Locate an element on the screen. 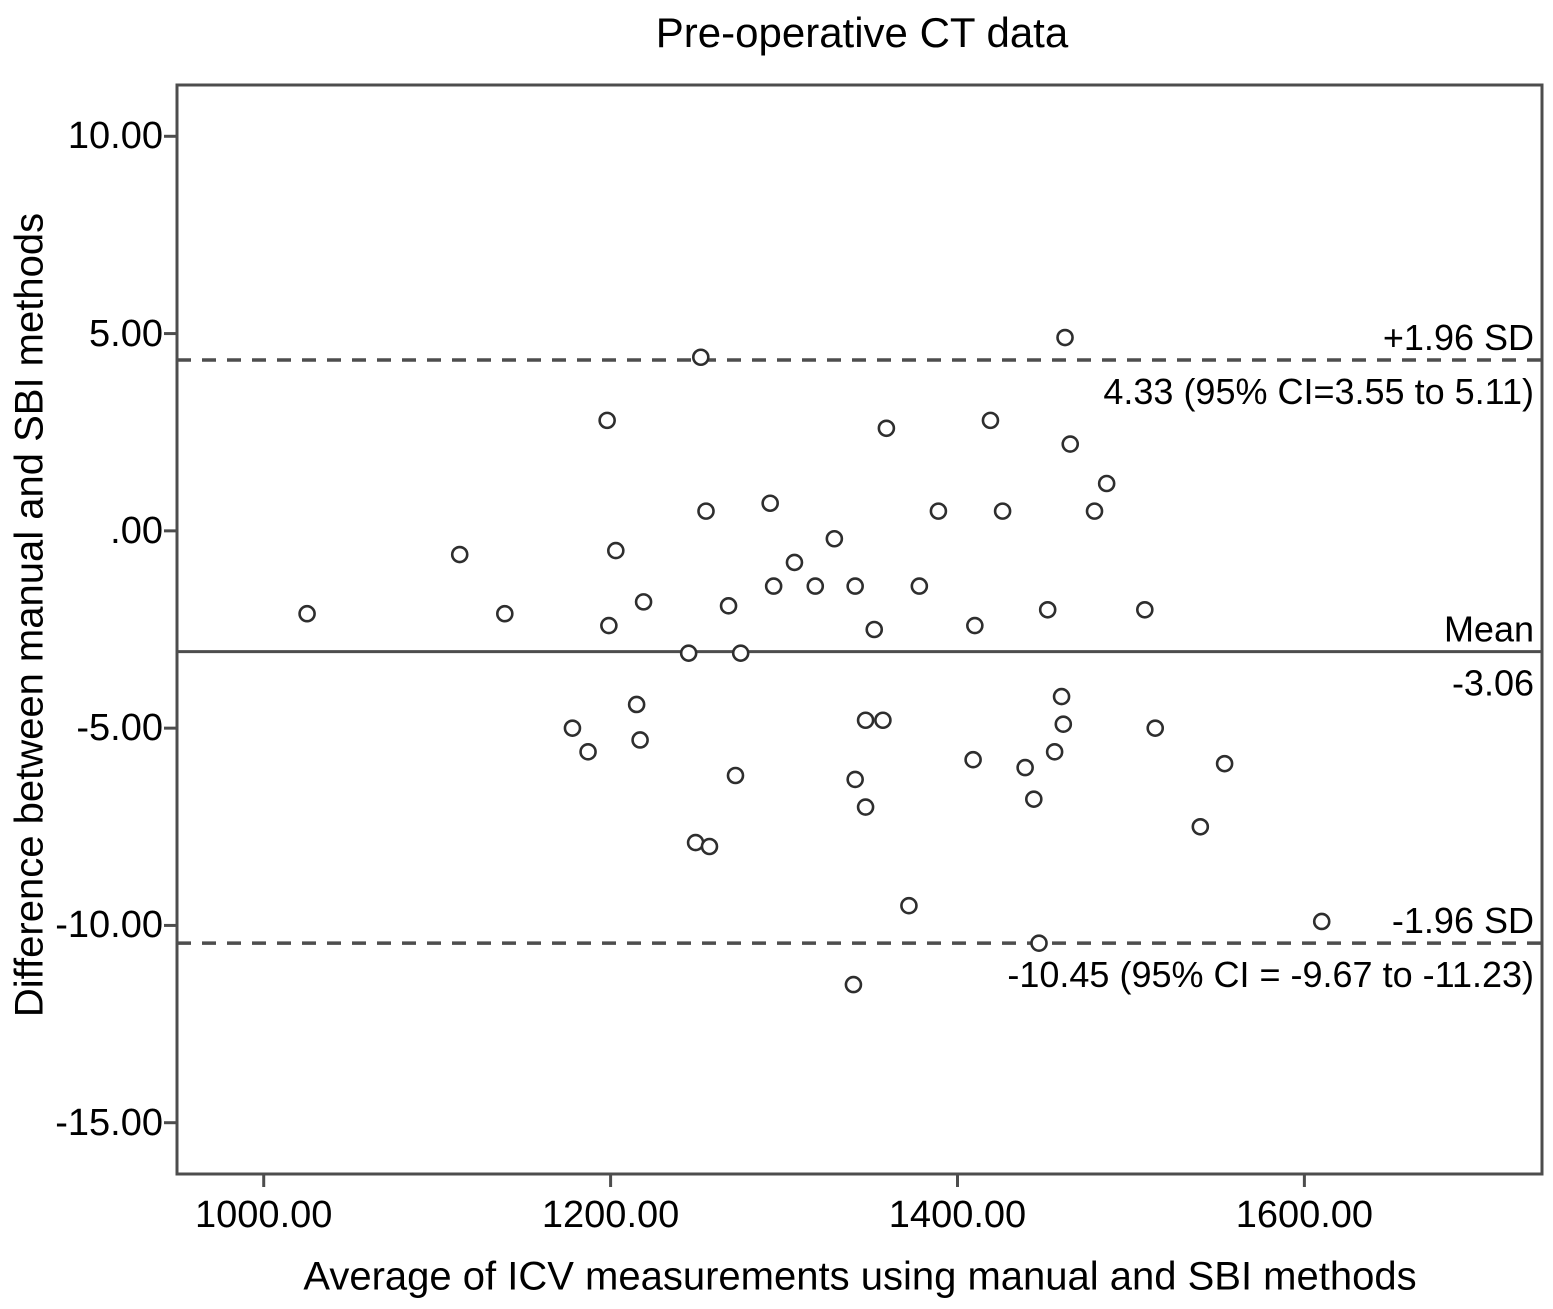 This screenshot has width=1553, height=1309. y-tick-label: -15.00 is located at coordinates (109, 1122).